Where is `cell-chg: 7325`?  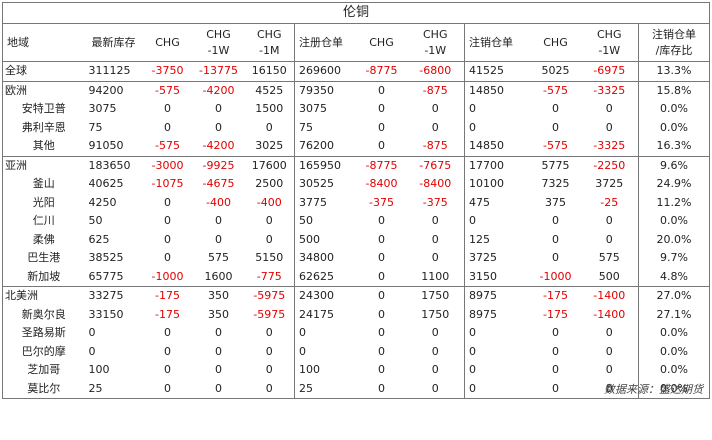 cell-chg: 7325 is located at coordinates (555, 184).